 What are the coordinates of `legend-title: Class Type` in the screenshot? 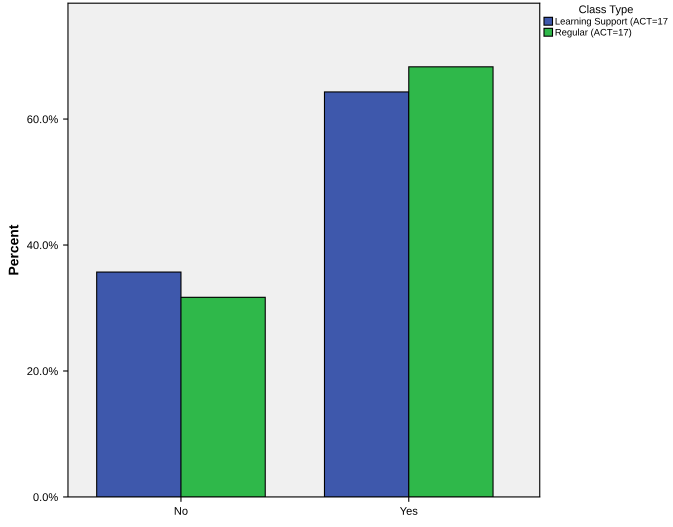 It's located at (606, 10).